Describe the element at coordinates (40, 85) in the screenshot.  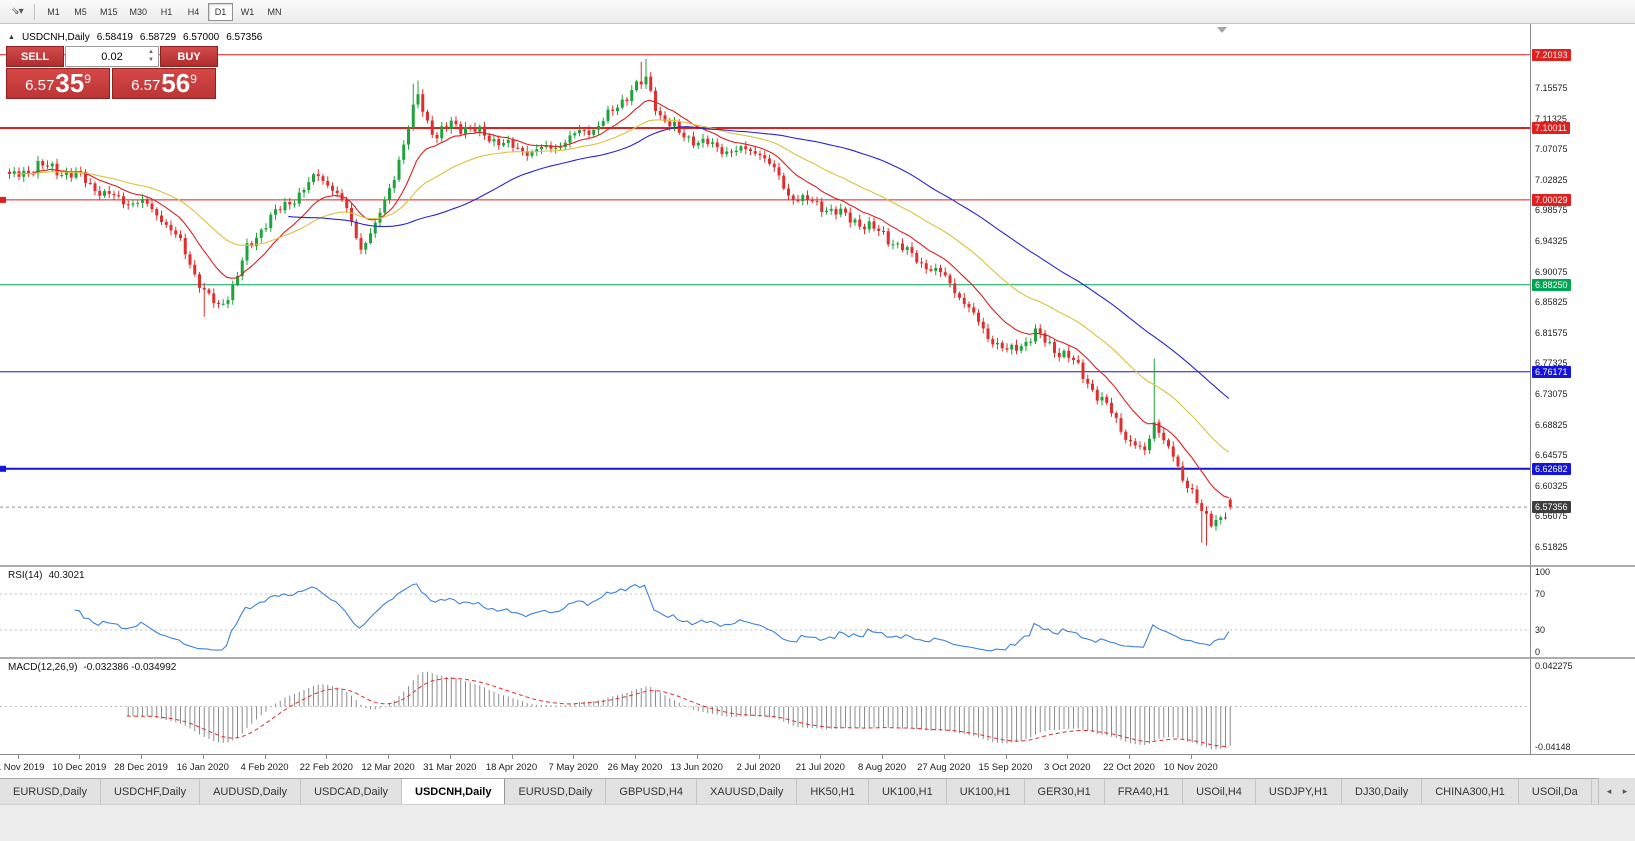
I see `bid-prefix: 6.57` at that location.